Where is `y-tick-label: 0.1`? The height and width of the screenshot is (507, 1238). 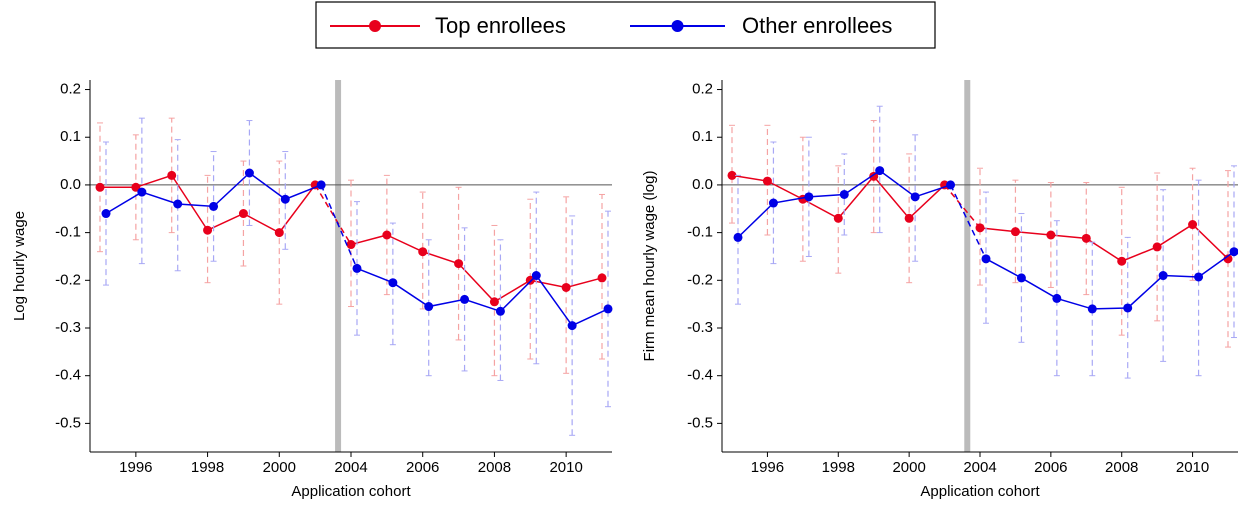 y-tick-label: 0.1 is located at coordinates (70, 136).